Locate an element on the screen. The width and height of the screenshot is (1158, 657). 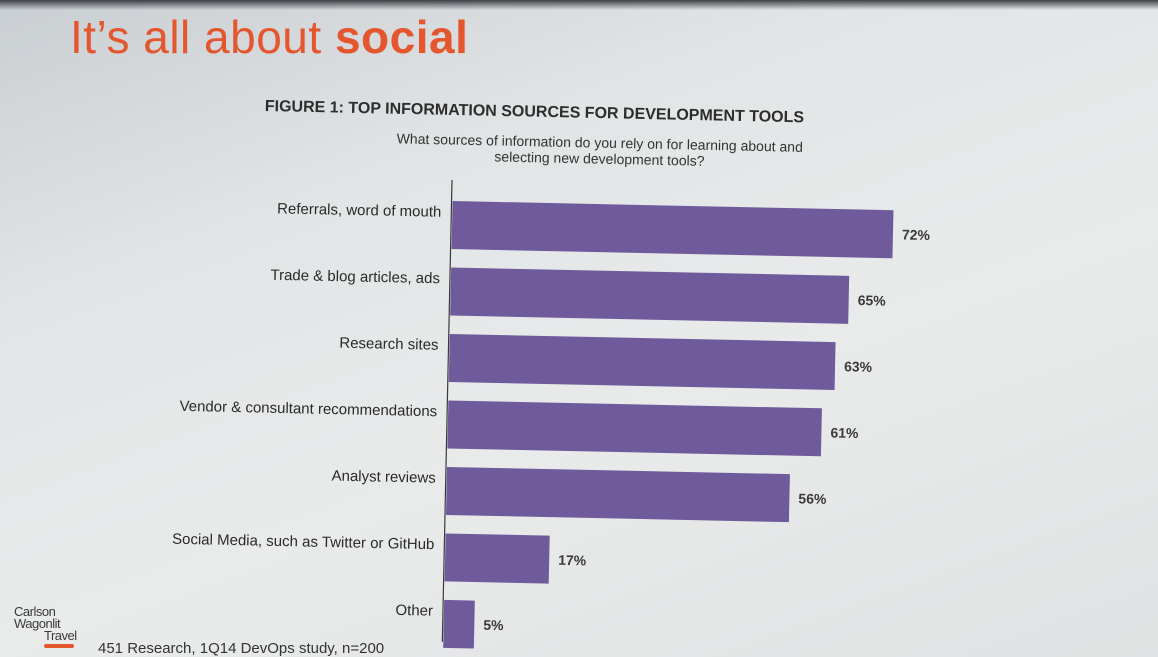
slide-title: It’s all about social is located at coordinates (269, 37).